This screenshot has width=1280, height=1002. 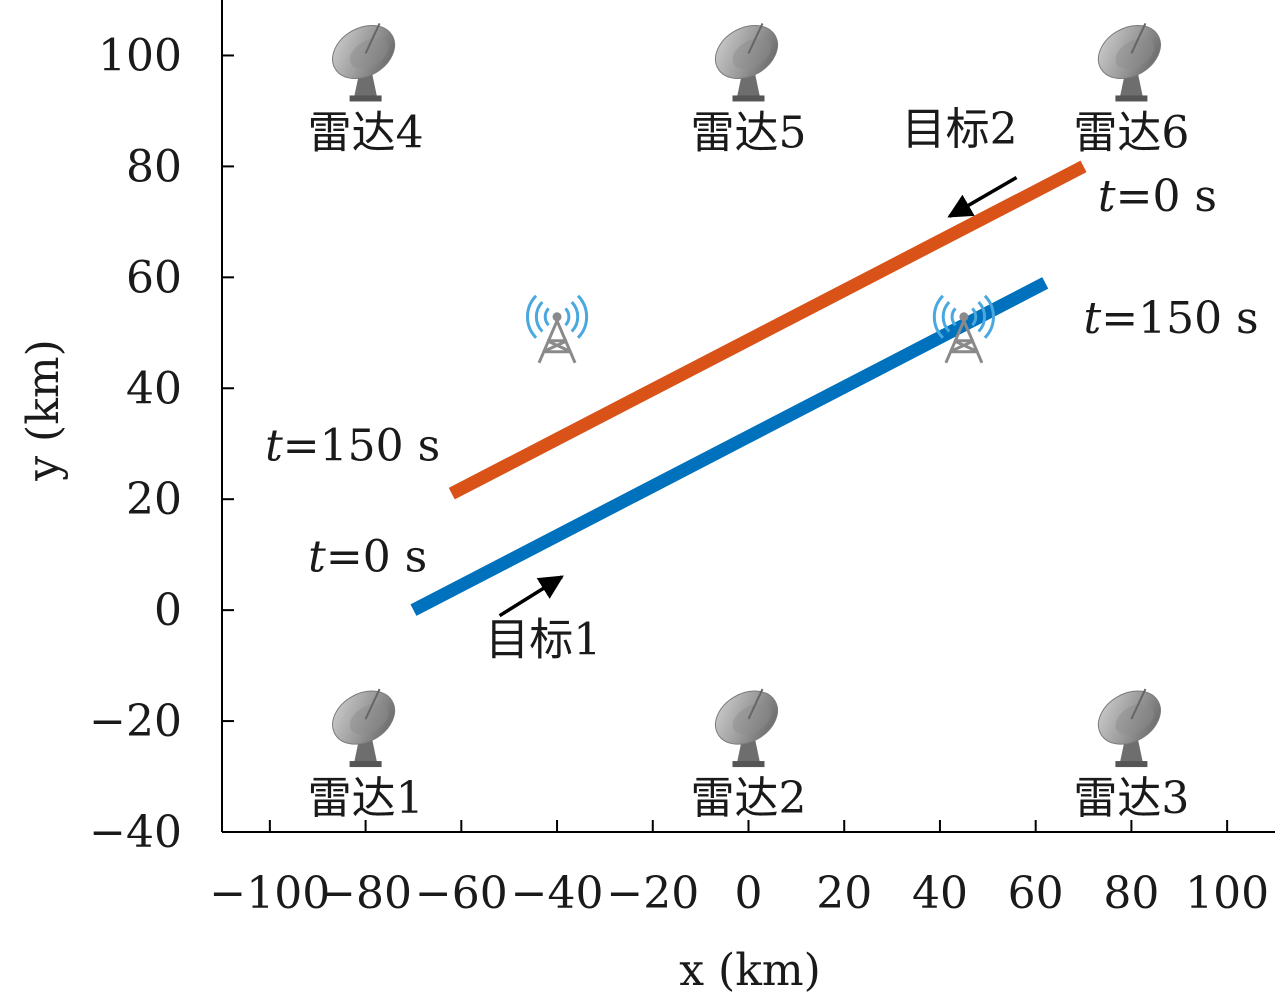 I want to click on x-tick-label: 80, so click(x=1131, y=893).